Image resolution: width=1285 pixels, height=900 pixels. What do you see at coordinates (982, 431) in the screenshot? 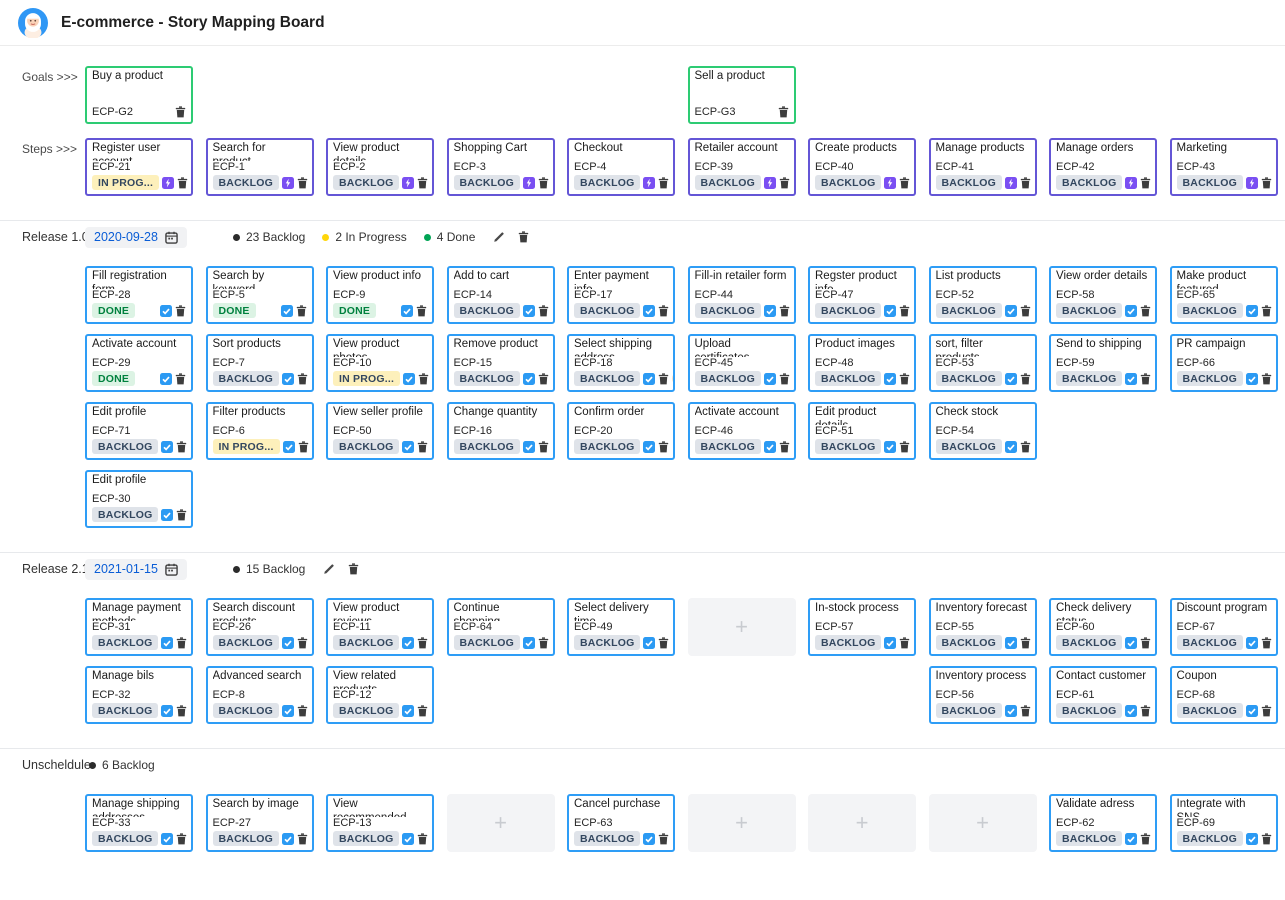
I see `story-card: Check stock ECP-54 BACKLOG` at bounding box center [982, 431].